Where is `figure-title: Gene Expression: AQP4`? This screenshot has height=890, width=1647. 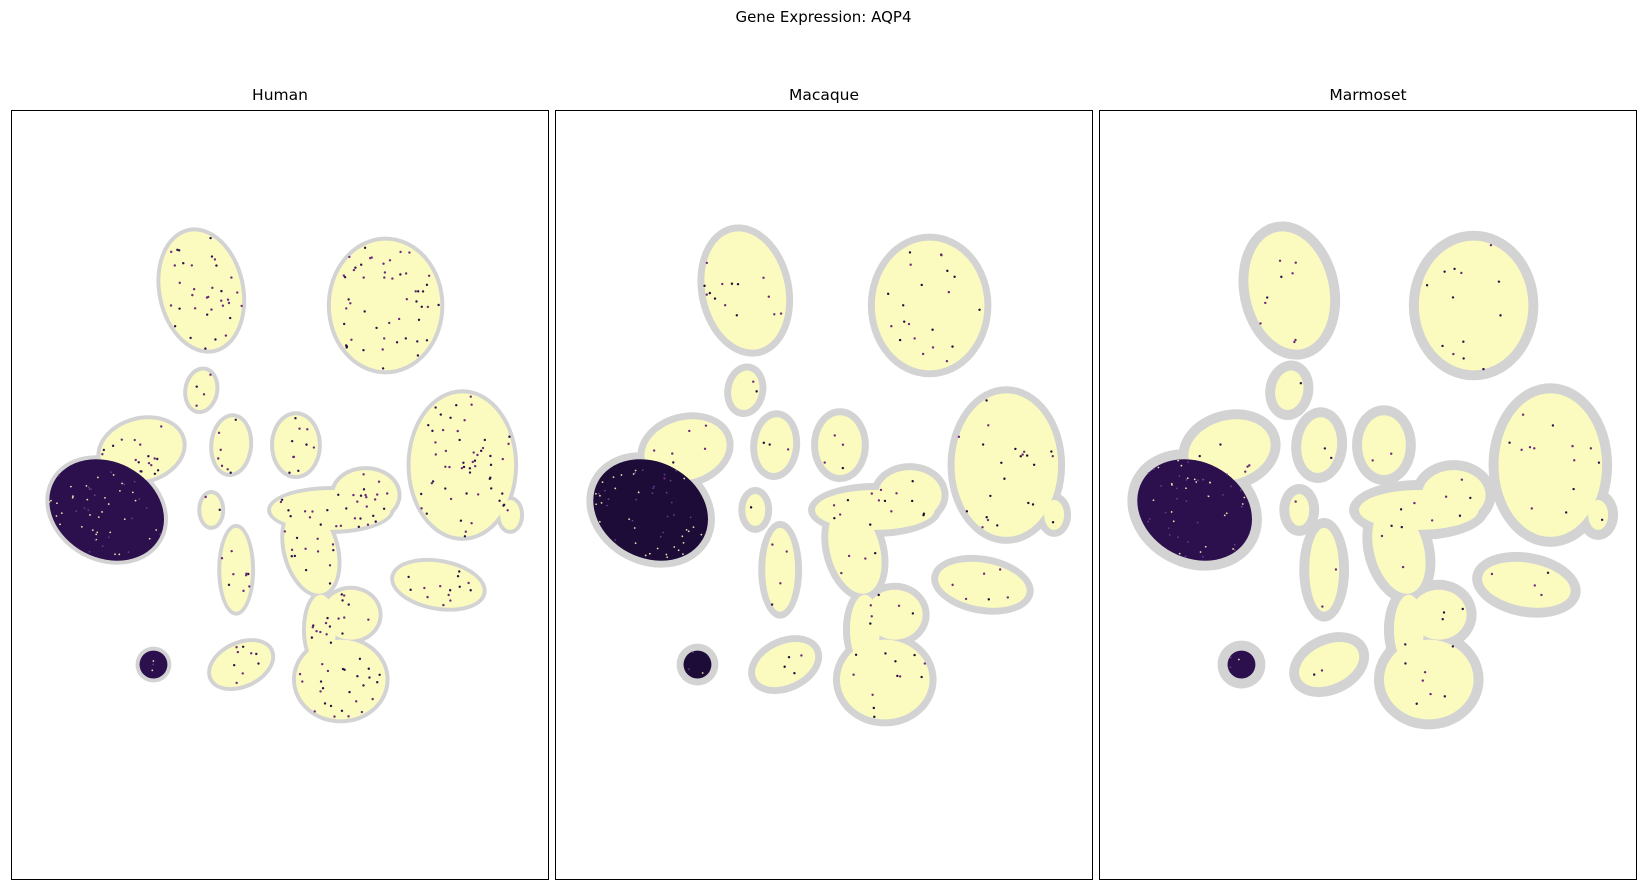 figure-title: Gene Expression: AQP4 is located at coordinates (823, 17).